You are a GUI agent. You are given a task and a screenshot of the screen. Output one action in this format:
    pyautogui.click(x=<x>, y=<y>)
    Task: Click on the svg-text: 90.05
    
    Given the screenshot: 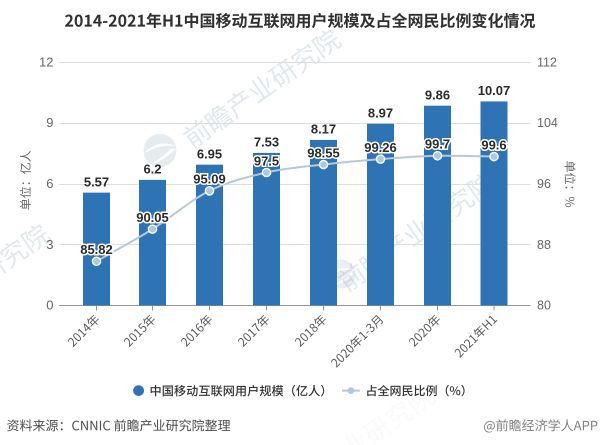 What is the action you would take?
    pyautogui.click(x=152, y=217)
    